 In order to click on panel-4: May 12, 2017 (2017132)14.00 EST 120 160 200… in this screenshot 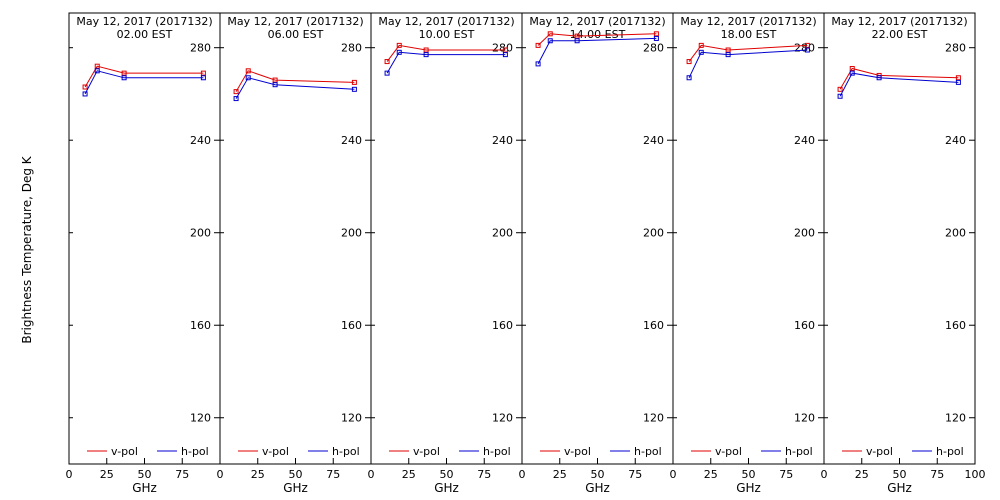, I will do `click(596, 253)`.